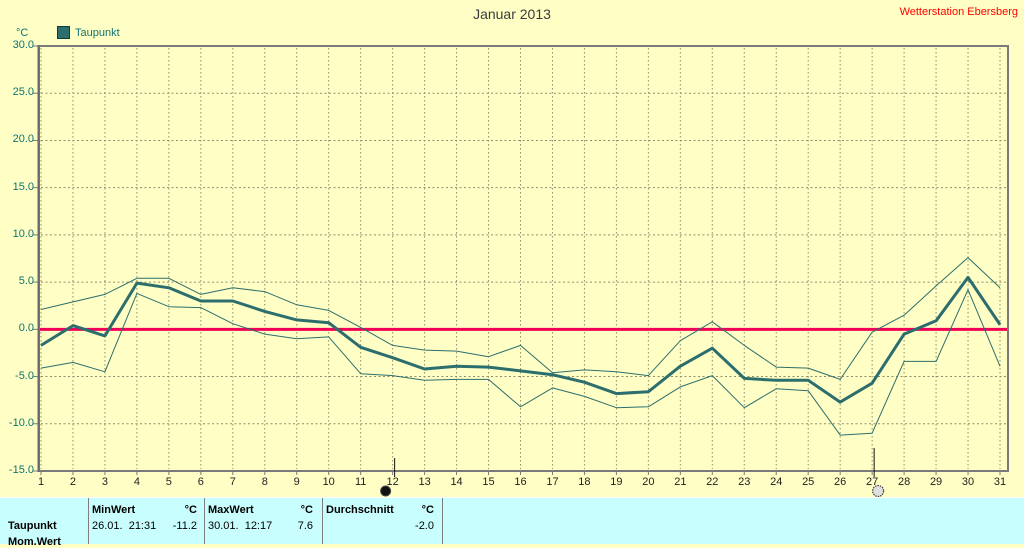 The image size is (1024, 548). I want to click on x-tick-label: 18, so click(584, 482).